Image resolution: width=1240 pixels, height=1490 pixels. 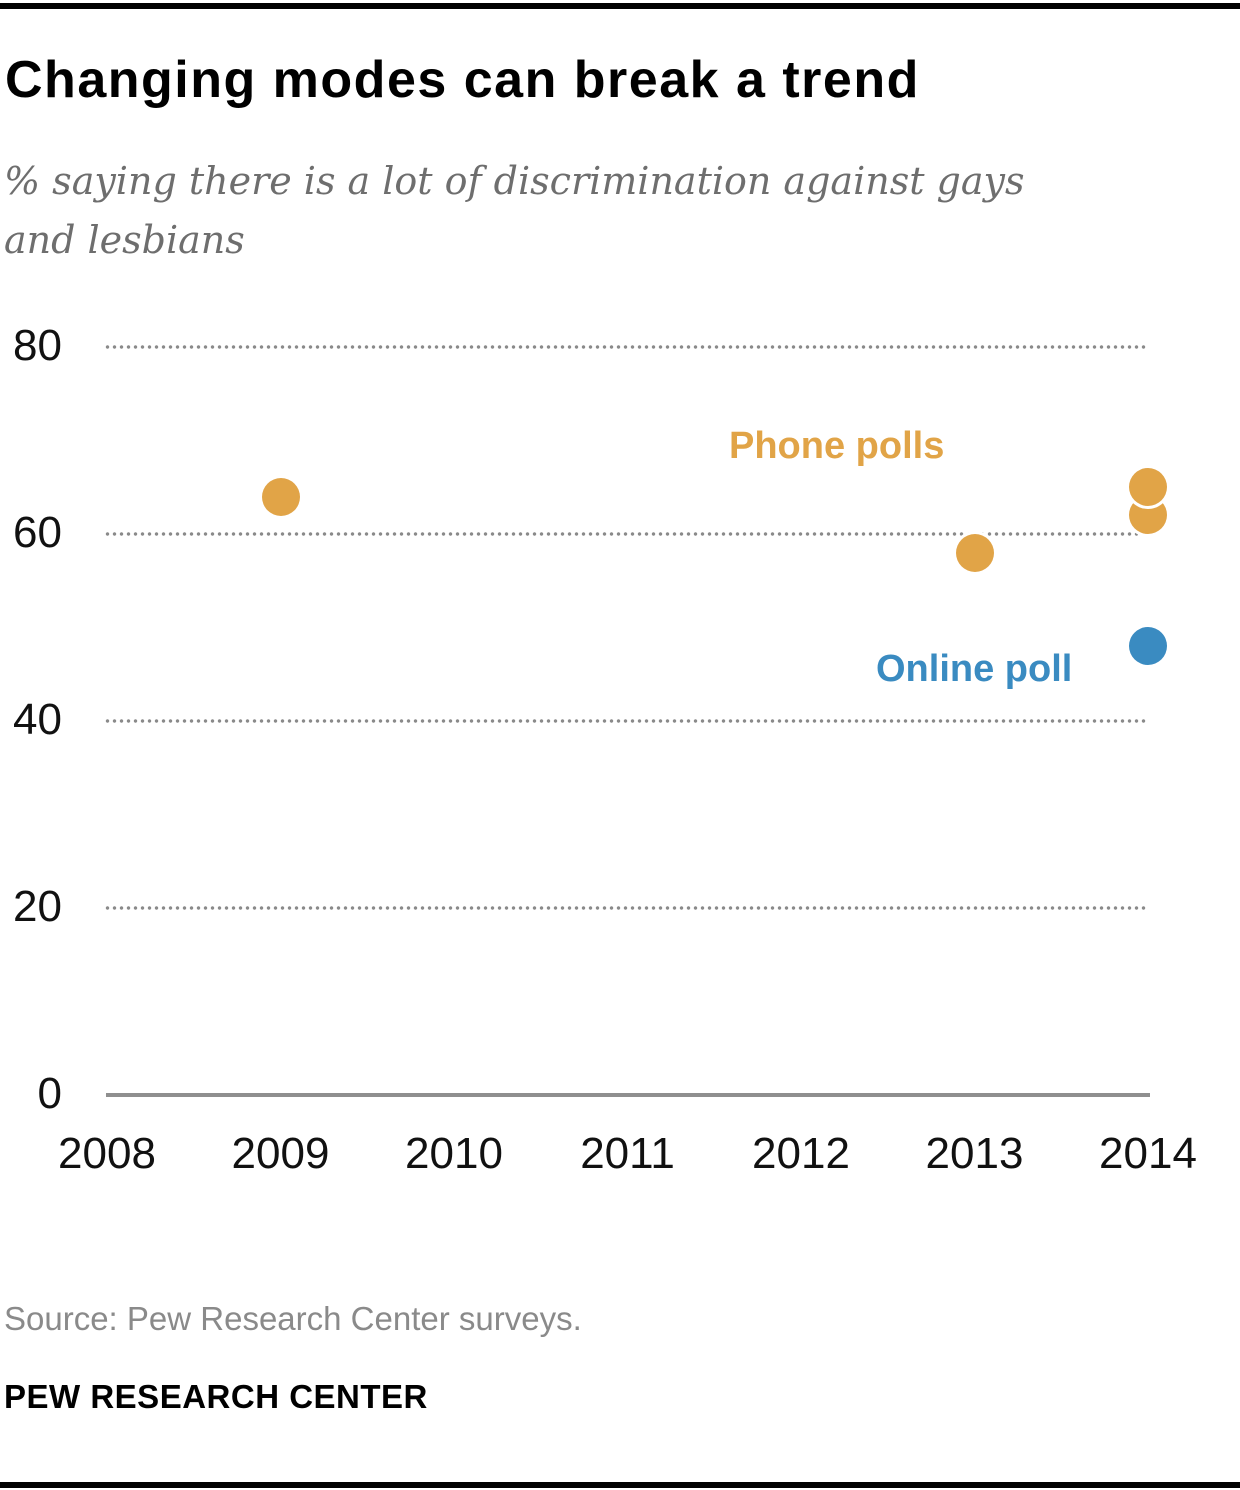 What do you see at coordinates (1148, 646) in the screenshot?
I see `data-point-online-poll` at bounding box center [1148, 646].